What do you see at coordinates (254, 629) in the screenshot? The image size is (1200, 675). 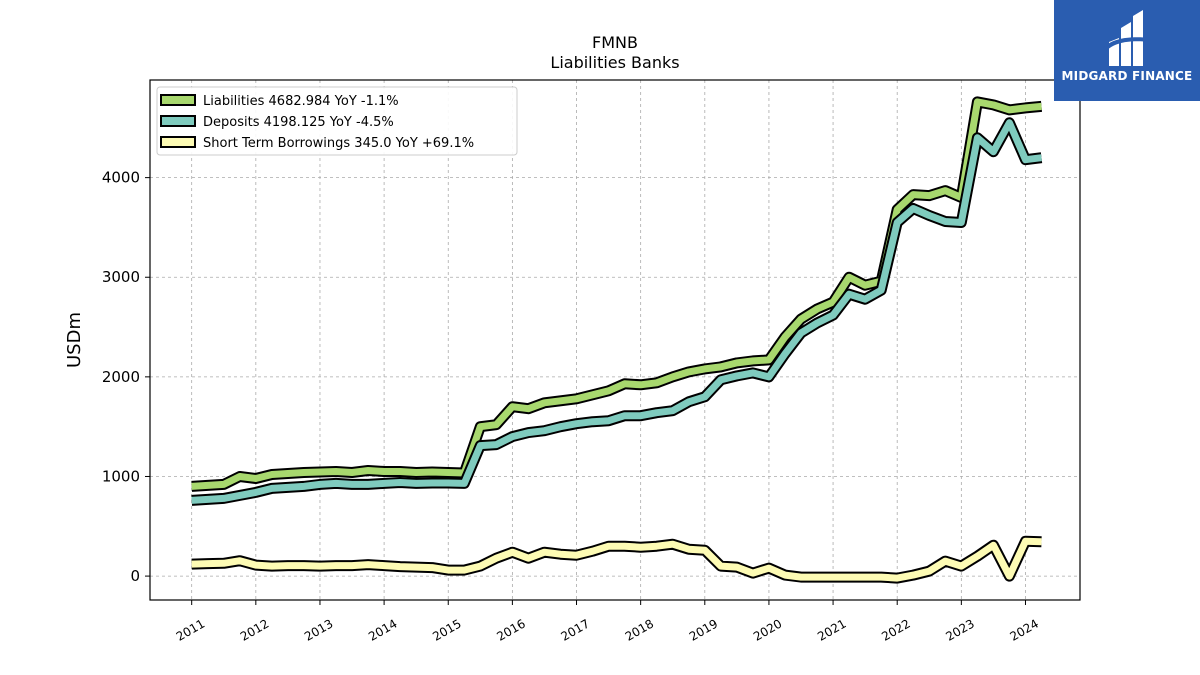 I see `x-tick-label: 2012` at bounding box center [254, 629].